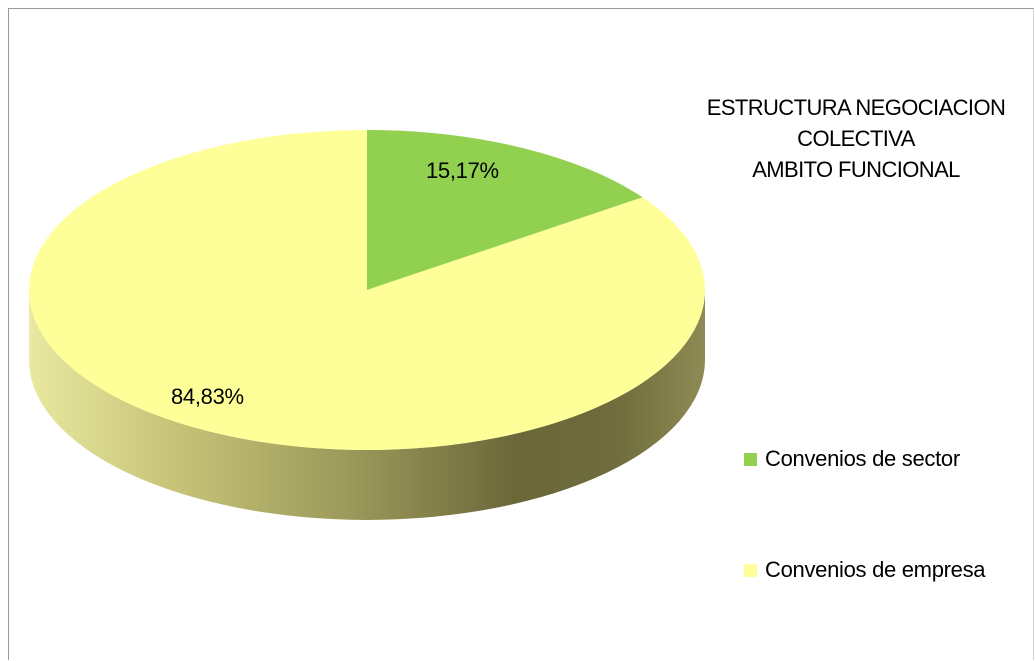 This screenshot has width=1035, height=661. What do you see at coordinates (856, 107) in the screenshot?
I see `chart-title-line-1: ESTRUCTURA NEGOCIACION` at bounding box center [856, 107].